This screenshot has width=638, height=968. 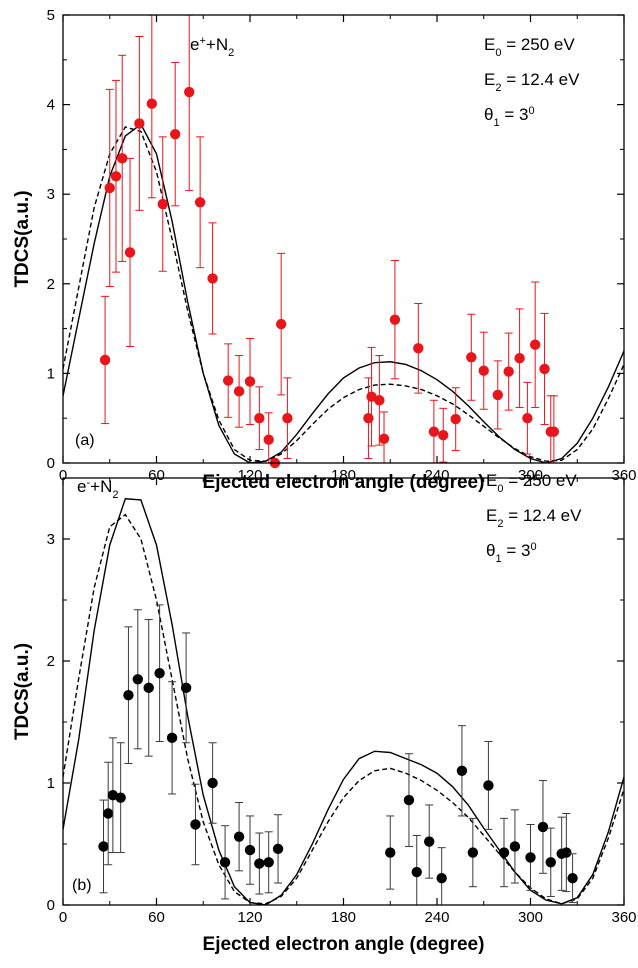 I want to click on panel-label: (a), so click(x=85, y=440).